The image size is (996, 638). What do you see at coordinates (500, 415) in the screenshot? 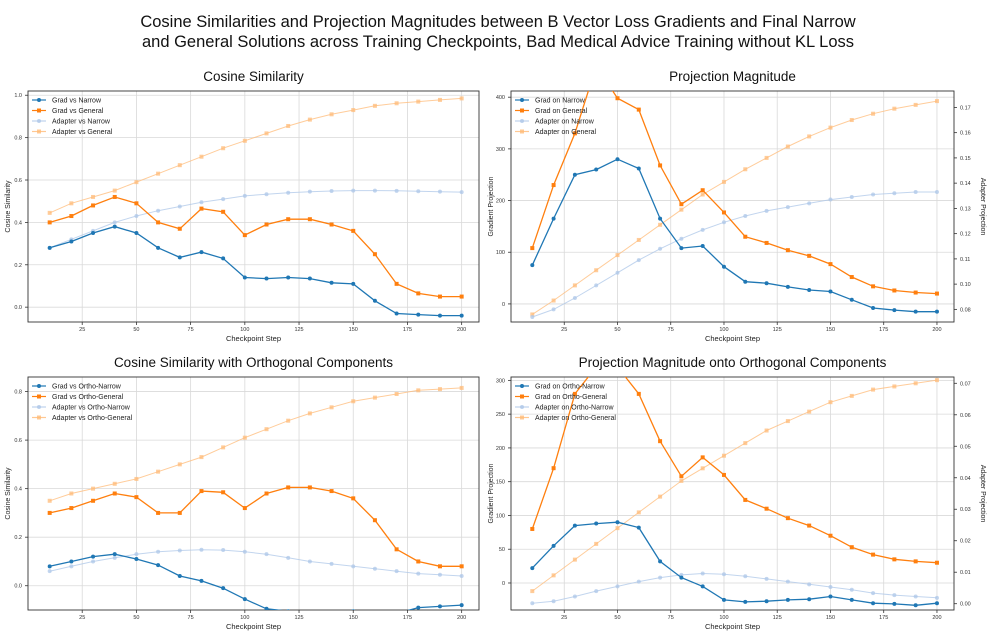
I see `y-tick-label: 250` at bounding box center [500, 415].